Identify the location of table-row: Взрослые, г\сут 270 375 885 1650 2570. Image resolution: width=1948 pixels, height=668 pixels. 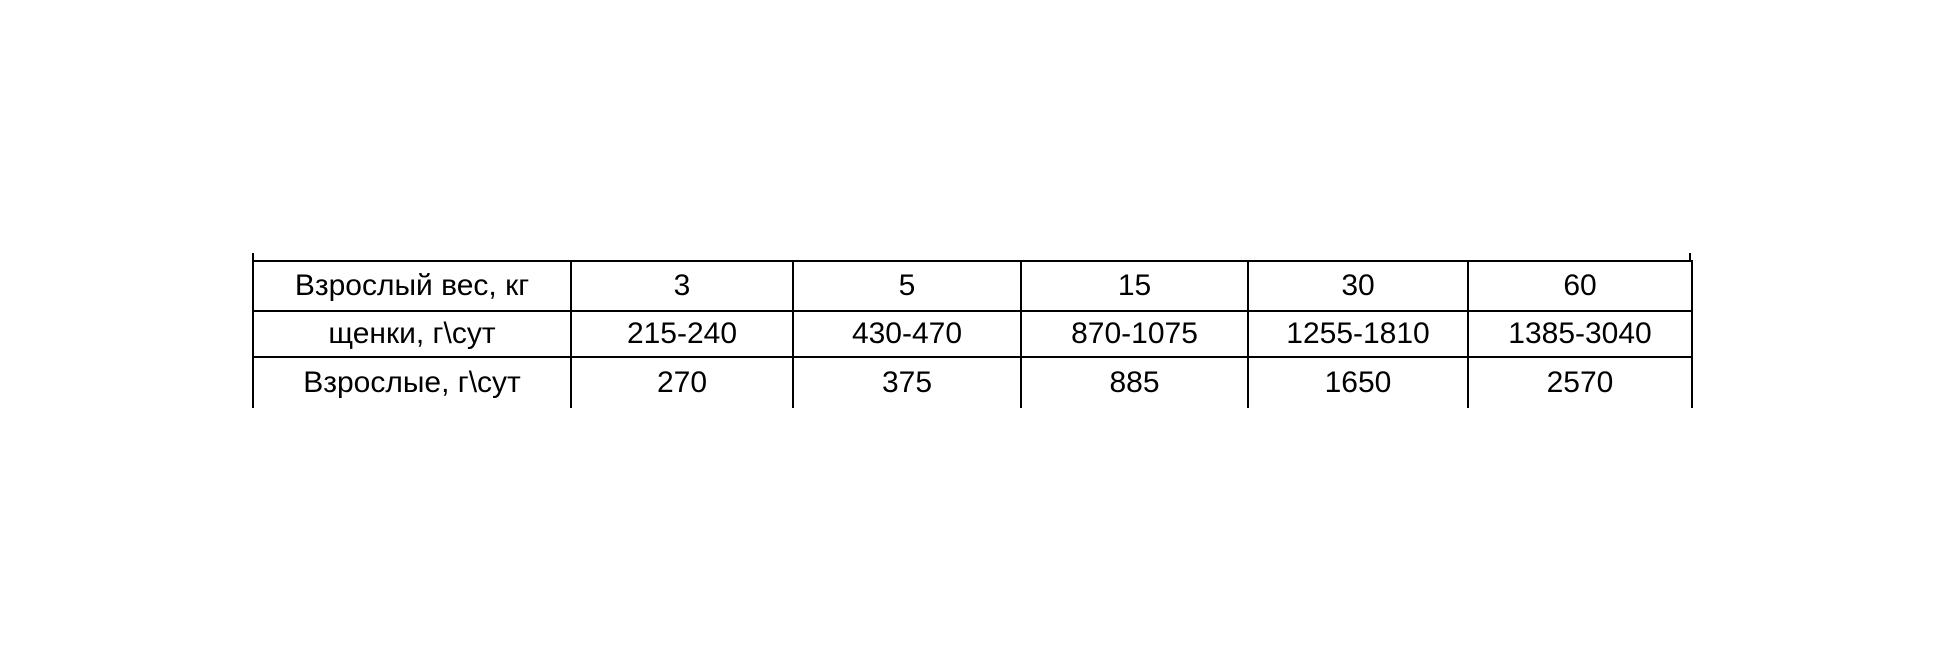
(972, 382).